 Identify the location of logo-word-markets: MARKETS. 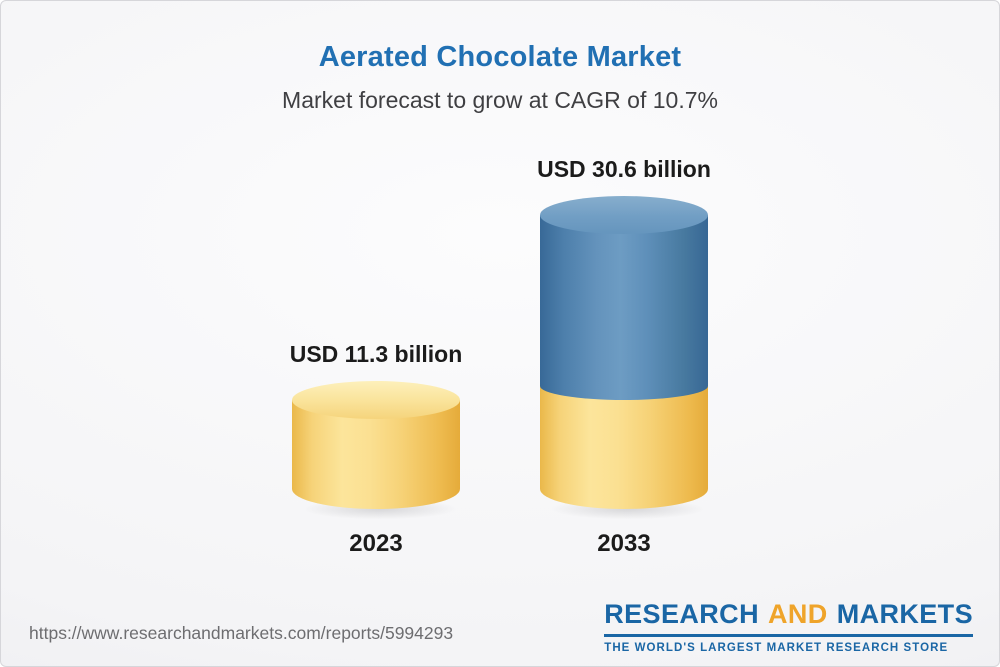
(904, 614).